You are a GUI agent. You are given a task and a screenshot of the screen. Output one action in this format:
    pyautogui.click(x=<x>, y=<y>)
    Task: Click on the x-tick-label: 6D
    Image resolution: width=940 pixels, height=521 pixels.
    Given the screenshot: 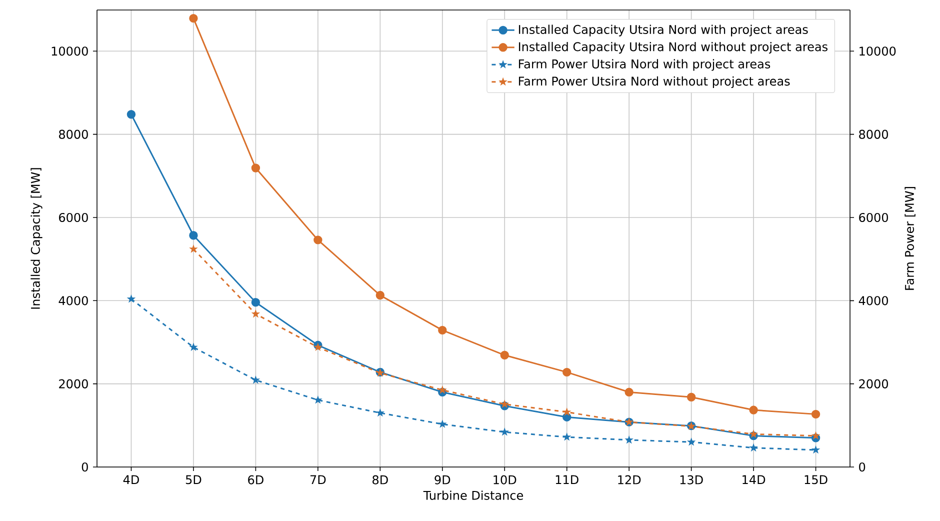 What is the action you would take?
    pyautogui.click(x=256, y=479)
    